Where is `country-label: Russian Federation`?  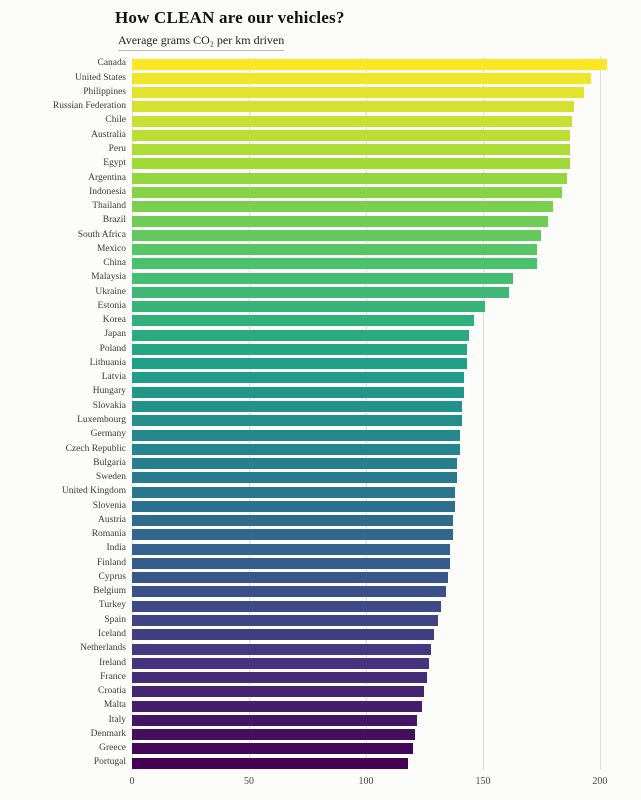
country-label: Russian Federation is located at coordinates (89, 106).